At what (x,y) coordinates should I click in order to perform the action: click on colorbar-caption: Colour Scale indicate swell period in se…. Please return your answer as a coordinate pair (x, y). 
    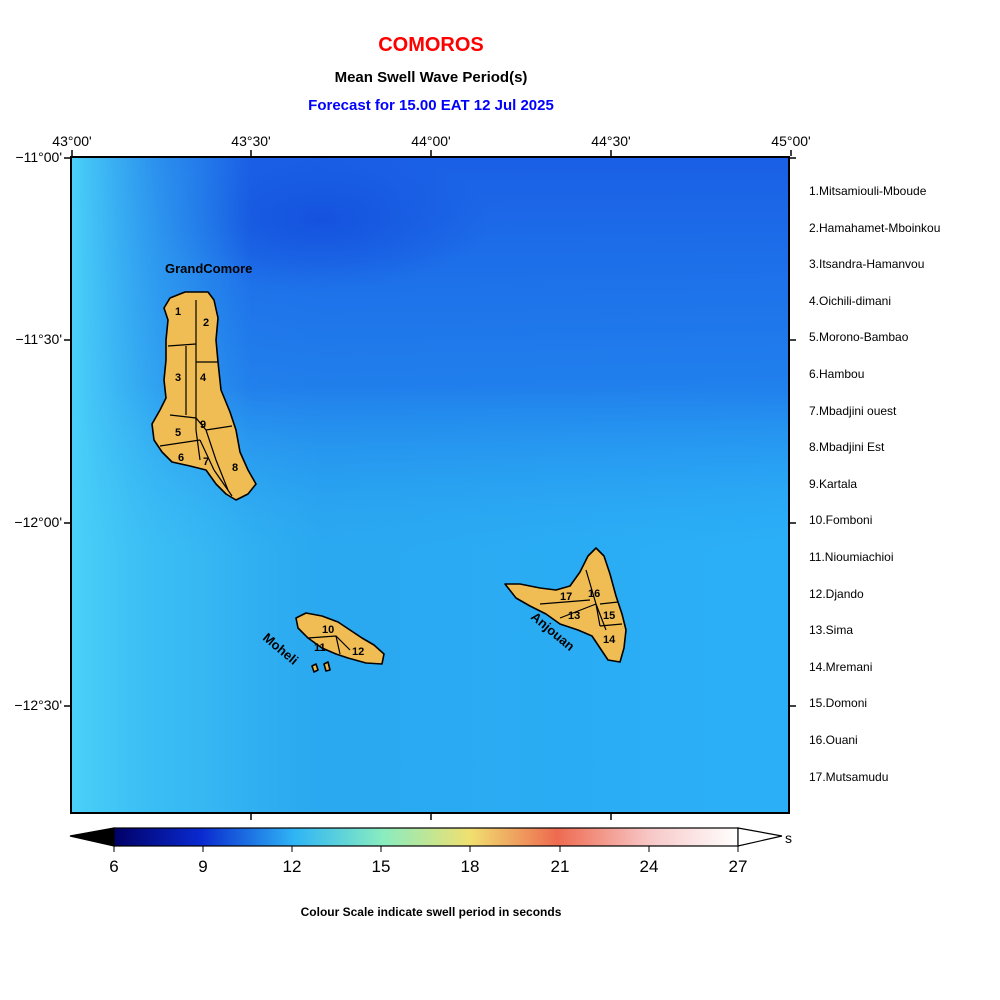
    Looking at the image, I should click on (431, 912).